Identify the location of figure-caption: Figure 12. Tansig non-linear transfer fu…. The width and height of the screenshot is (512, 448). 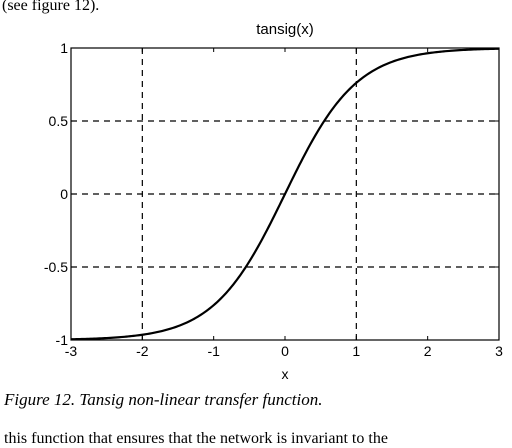
(163, 399).